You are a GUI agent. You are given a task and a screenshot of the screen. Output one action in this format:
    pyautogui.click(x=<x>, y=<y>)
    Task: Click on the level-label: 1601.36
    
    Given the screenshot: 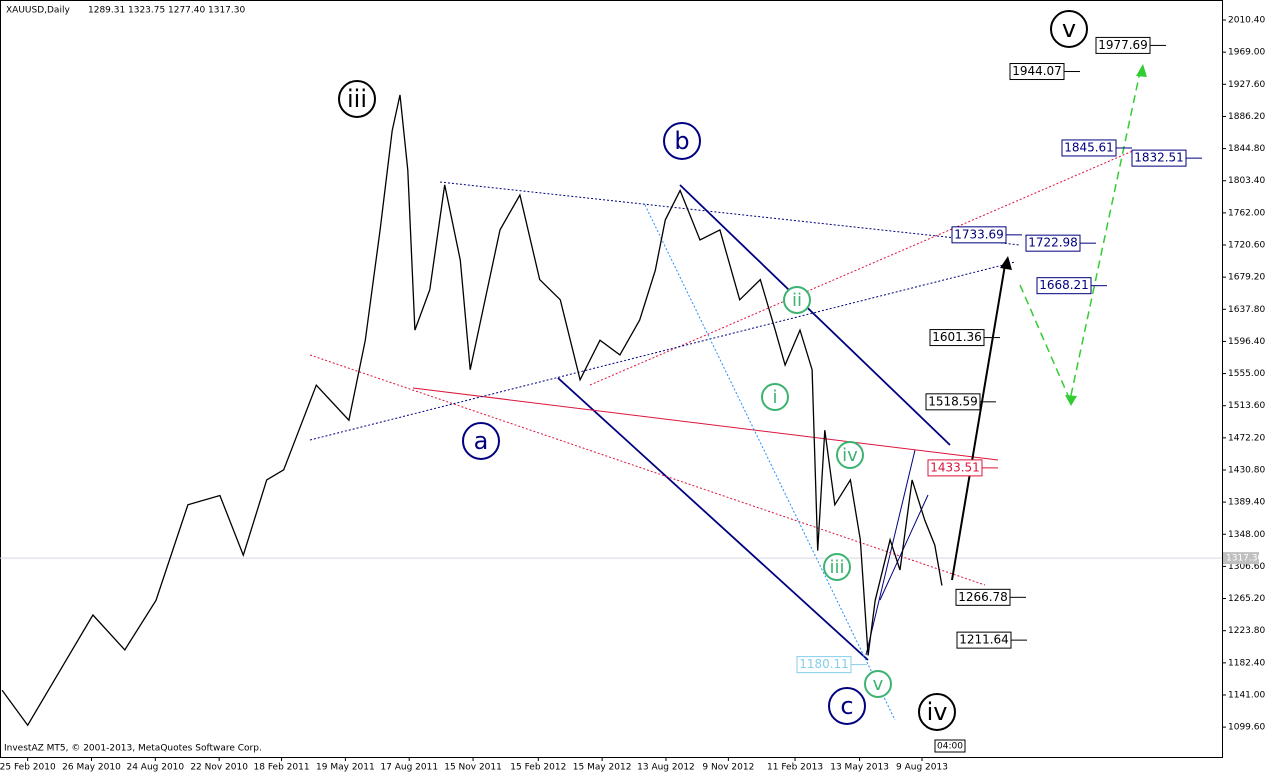 What is the action you would take?
    pyautogui.click(x=957, y=337)
    